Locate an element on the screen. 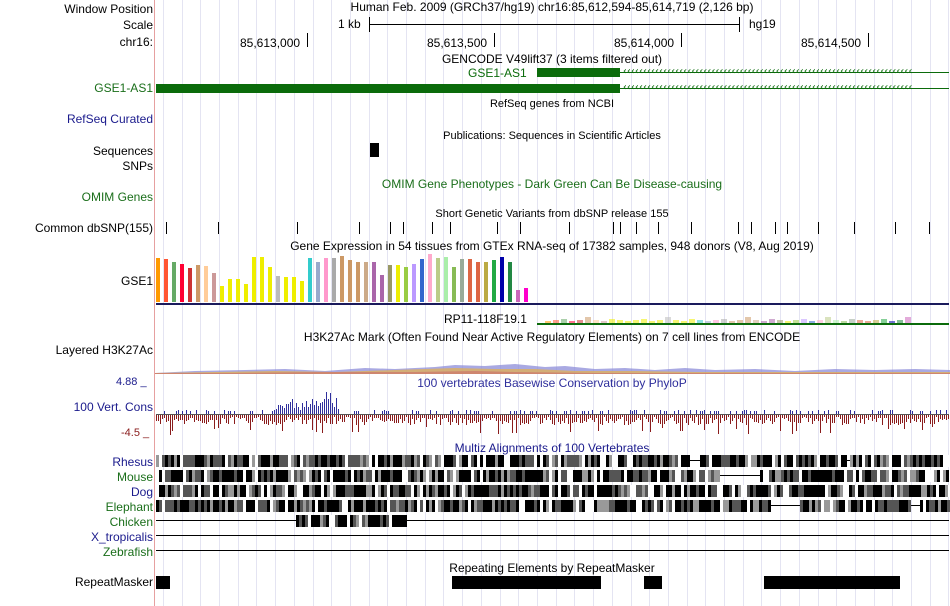 Image resolution: width=950 pixels, height=606 pixels. species-dog: Dog is located at coordinates (141, 492).